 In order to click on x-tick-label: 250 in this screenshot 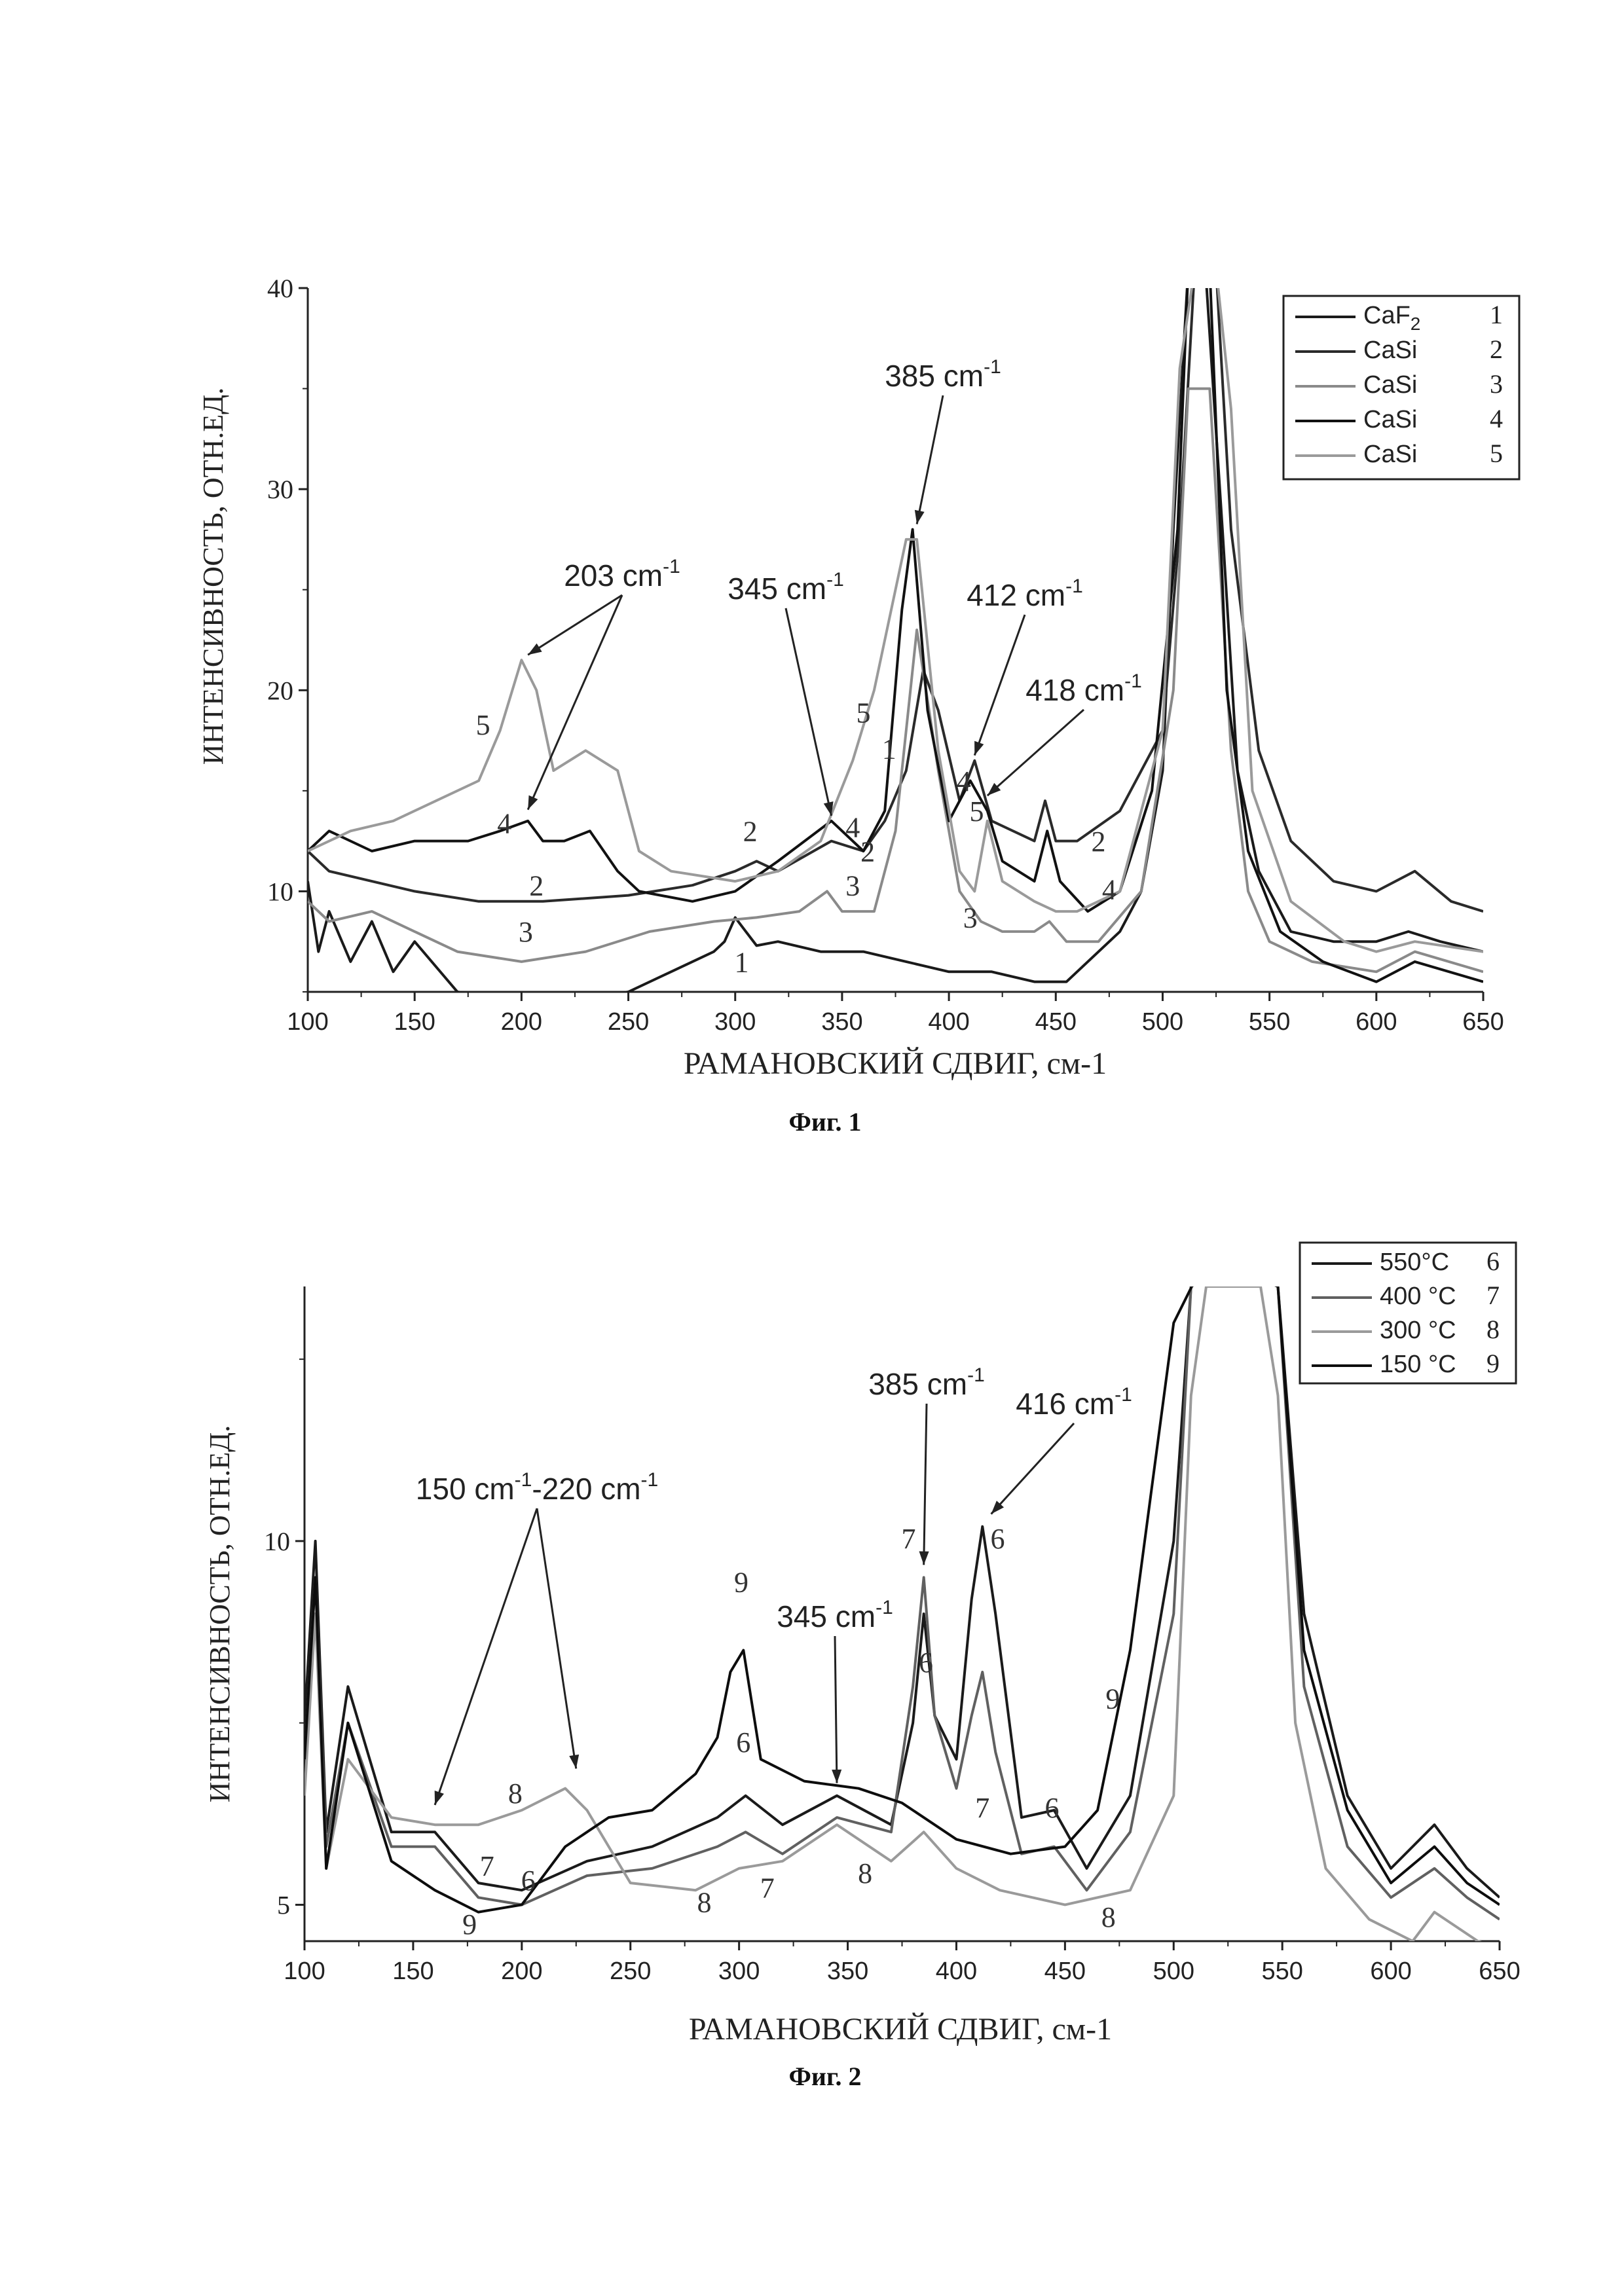, I will do `click(630, 1971)`.